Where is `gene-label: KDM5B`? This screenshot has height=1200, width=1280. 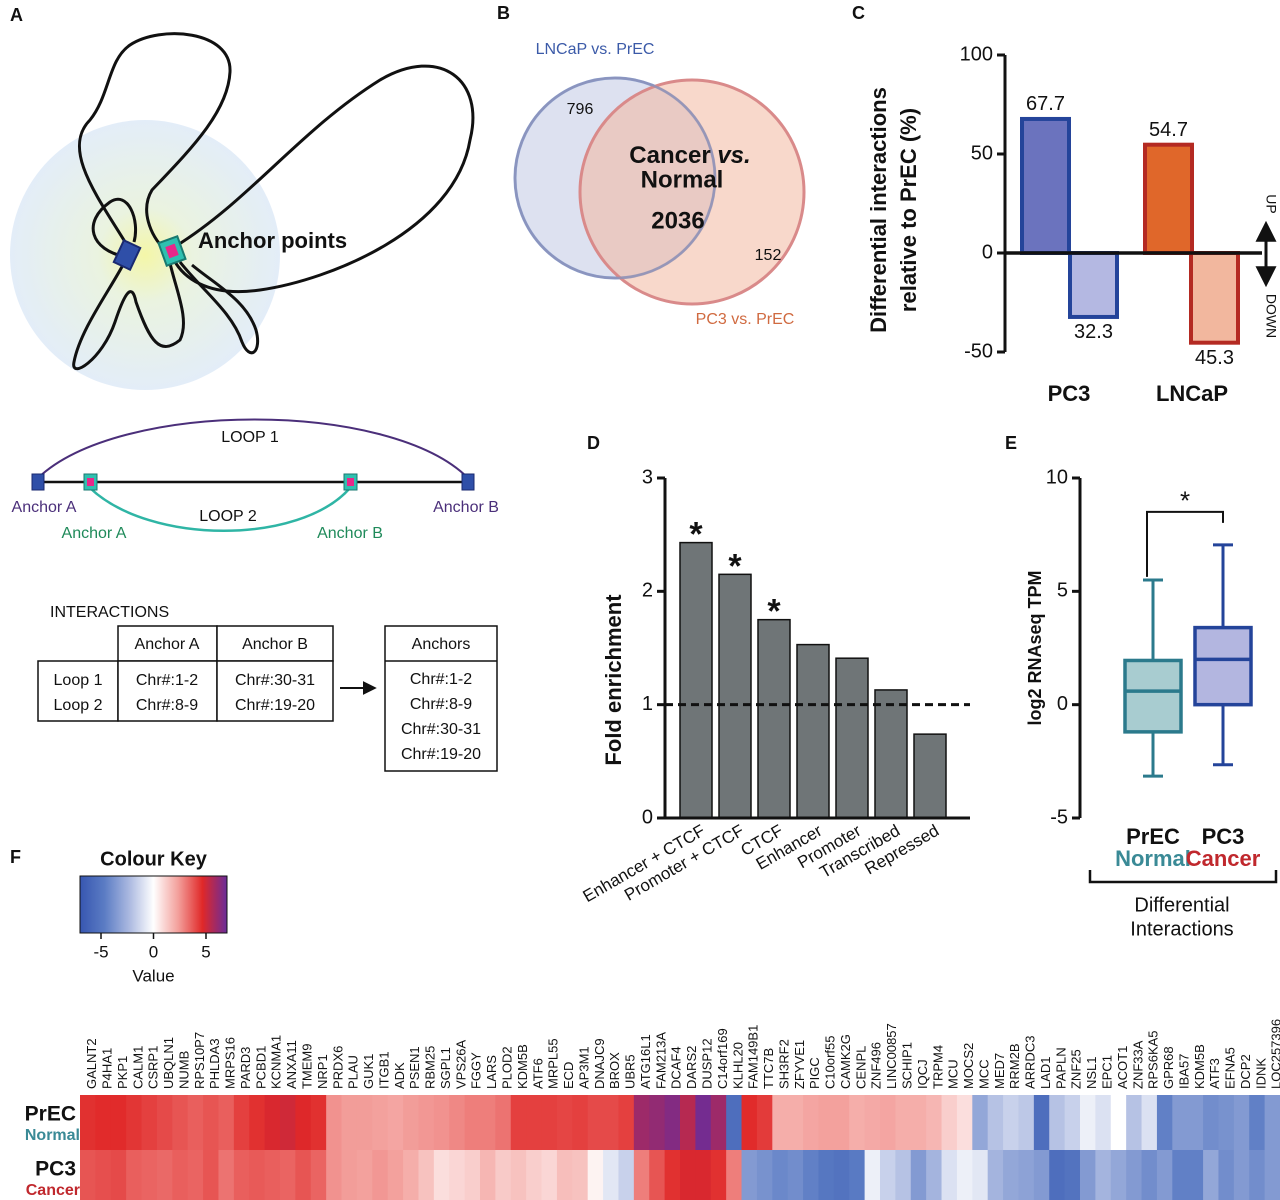 gene-label: KDM5B is located at coordinates (1199, 1066).